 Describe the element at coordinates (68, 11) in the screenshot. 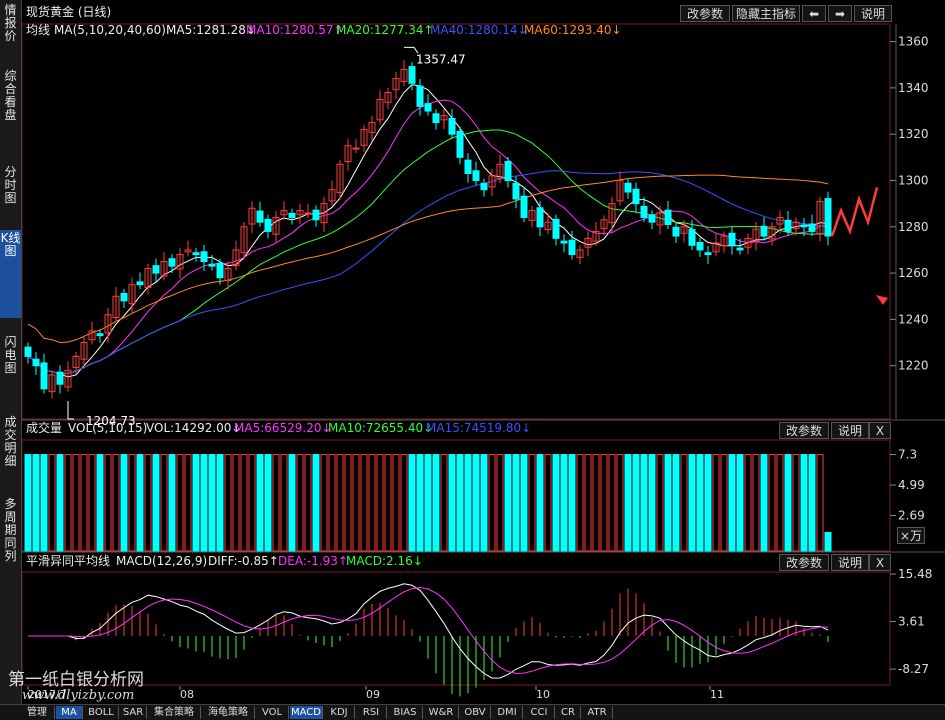

I see `page-title: 现货黄金 (日线)` at that location.